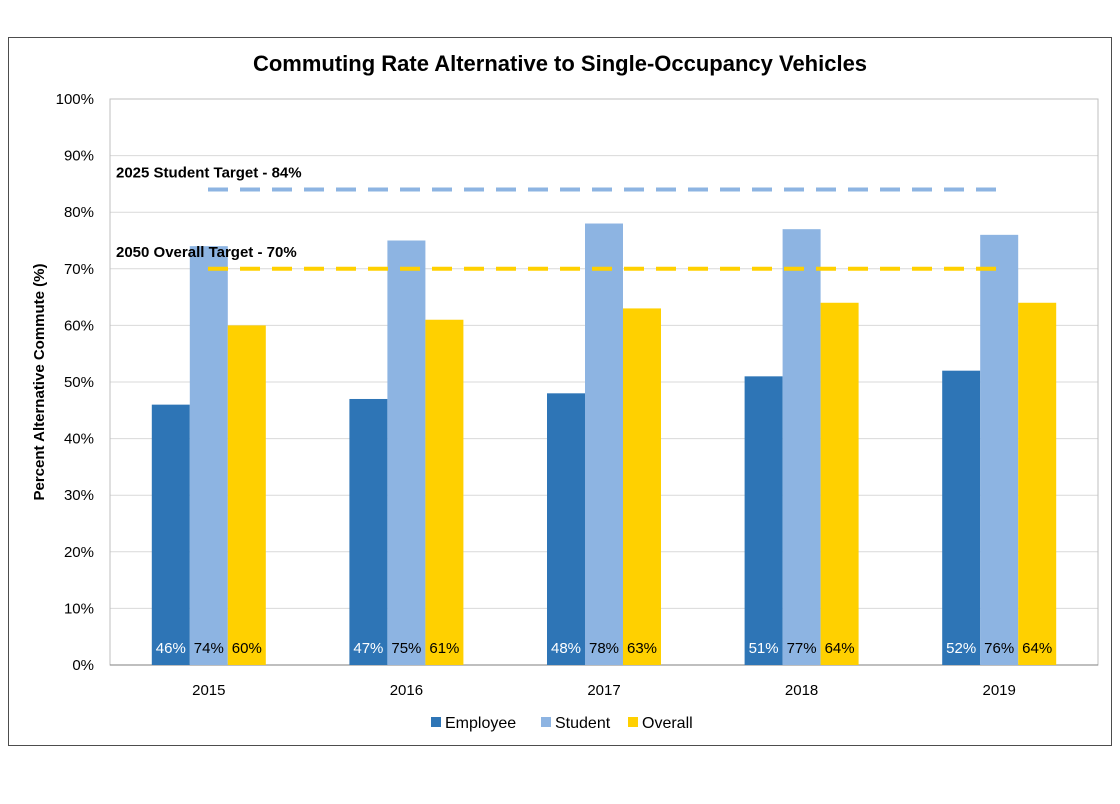  What do you see at coordinates (208, 690) in the screenshot?
I see `x-tick-label: 2015` at bounding box center [208, 690].